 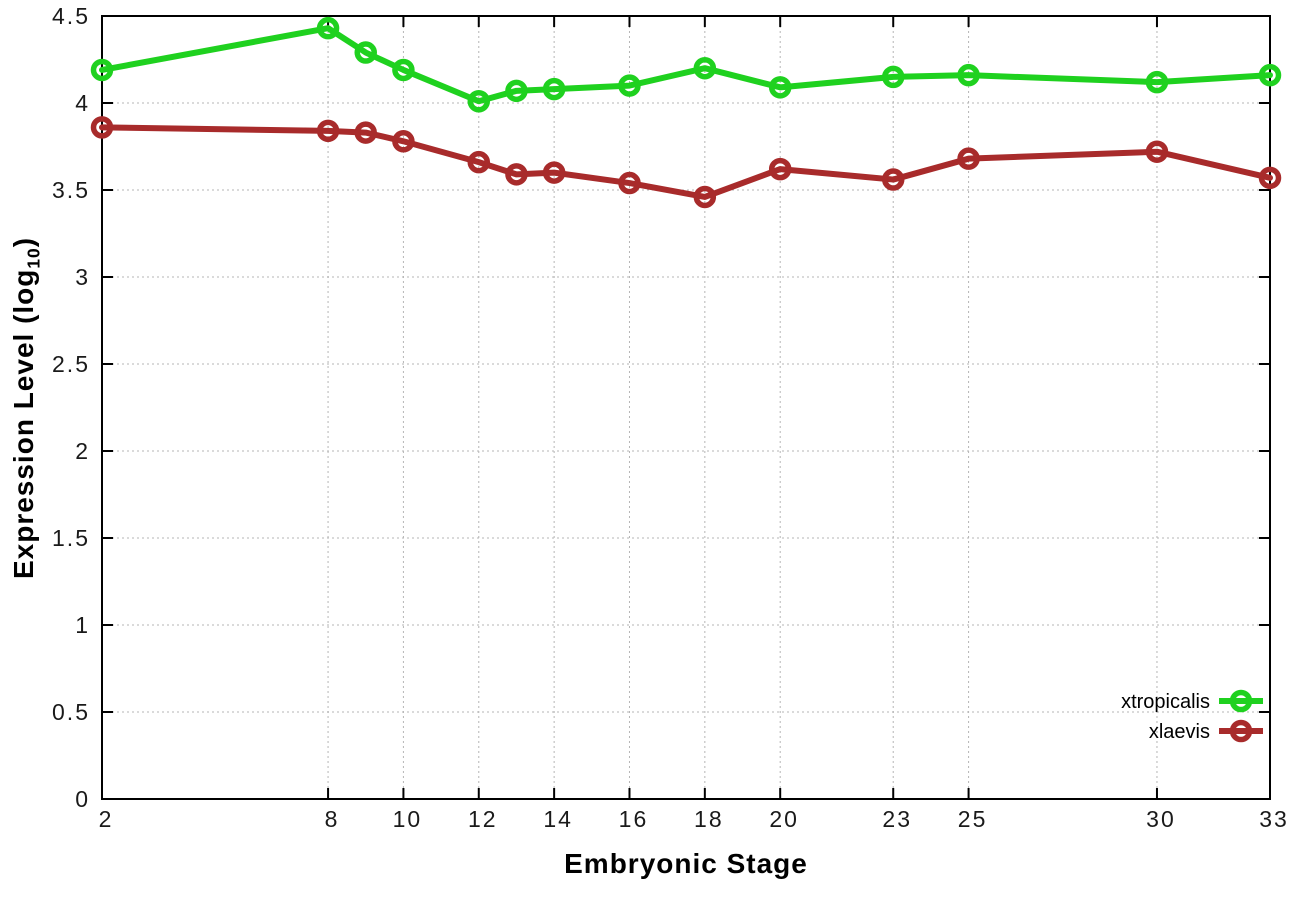 What do you see at coordinates (634, 819) in the screenshot?
I see `x-tick-label: 16` at bounding box center [634, 819].